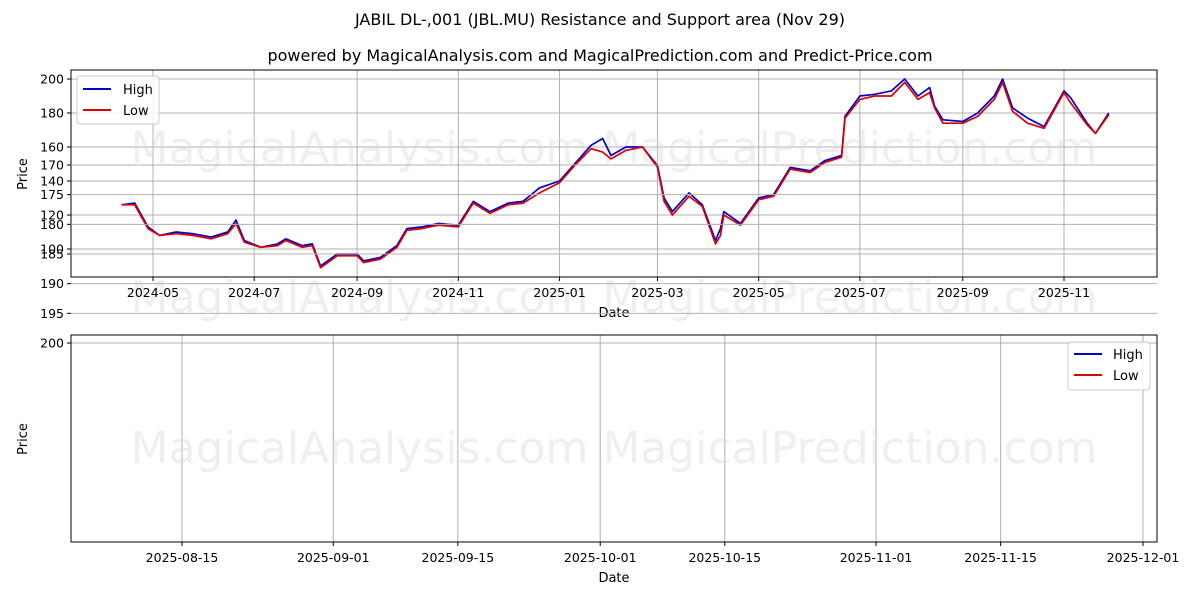 This screenshot has width=1200, height=600. Describe the element at coordinates (52, 165) in the screenshot. I see `y-tick-label: 170` at that location.